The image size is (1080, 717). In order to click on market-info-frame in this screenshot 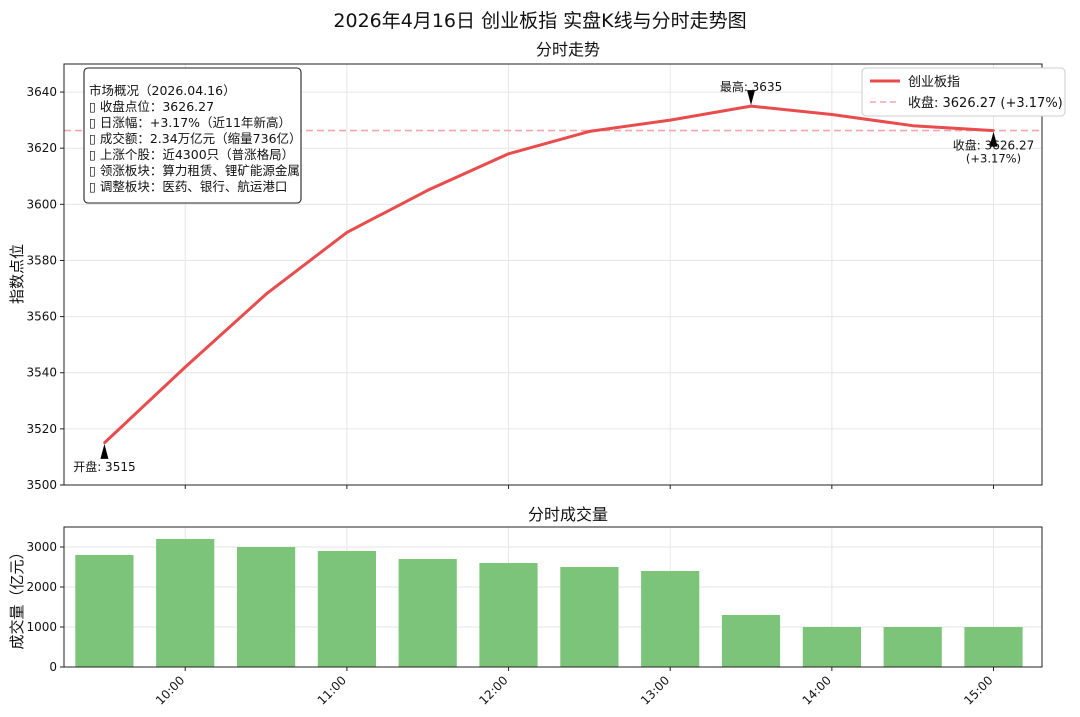, I will do `click(192, 135)`.